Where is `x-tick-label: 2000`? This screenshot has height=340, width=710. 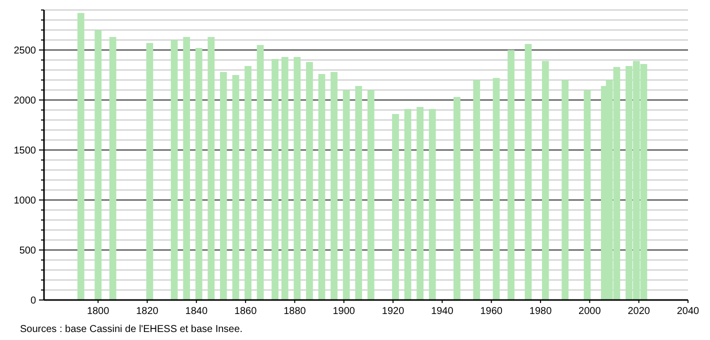 x-tick-label: 2000 is located at coordinates (590, 311).